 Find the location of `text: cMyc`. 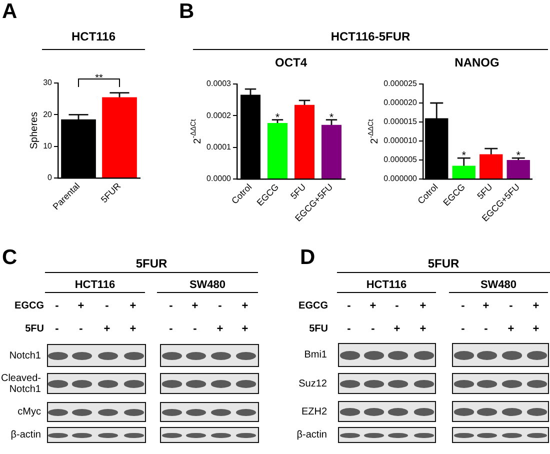

text: cMyc is located at coordinates (29, 412).